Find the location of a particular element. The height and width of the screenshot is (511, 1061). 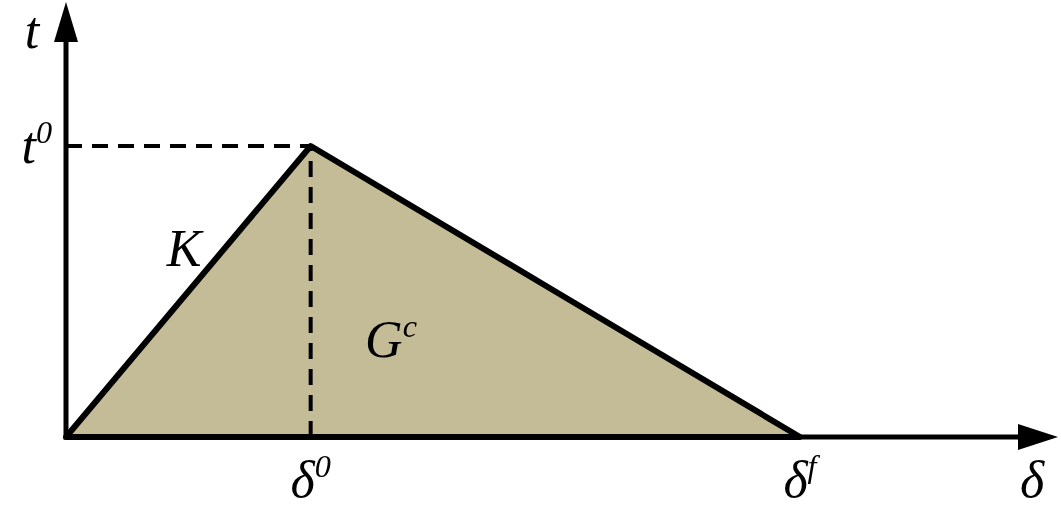

annotation: G$^{c}$ is located at coordinates (391, 338).